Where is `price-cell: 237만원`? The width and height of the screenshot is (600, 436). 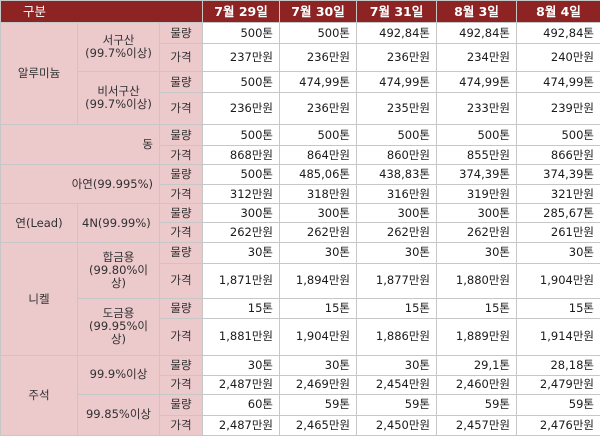
price-cell: 237만원 is located at coordinates (241, 58).